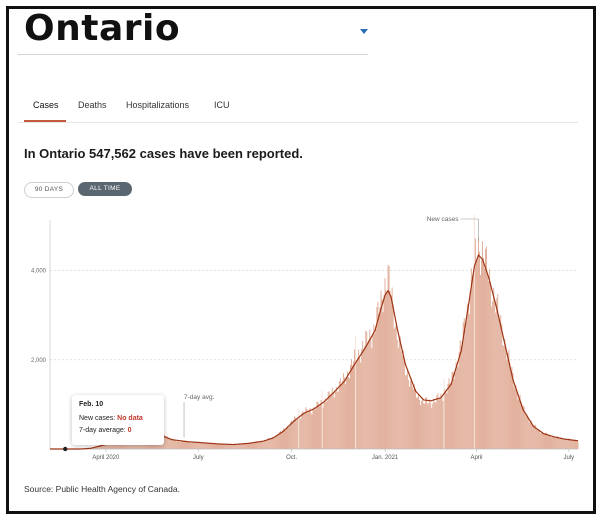 Image resolution: width=606 pixels, height=524 pixels. Describe the element at coordinates (158, 105) in the screenshot. I see `tab-hospitalizations: Hospitalizations` at that location.